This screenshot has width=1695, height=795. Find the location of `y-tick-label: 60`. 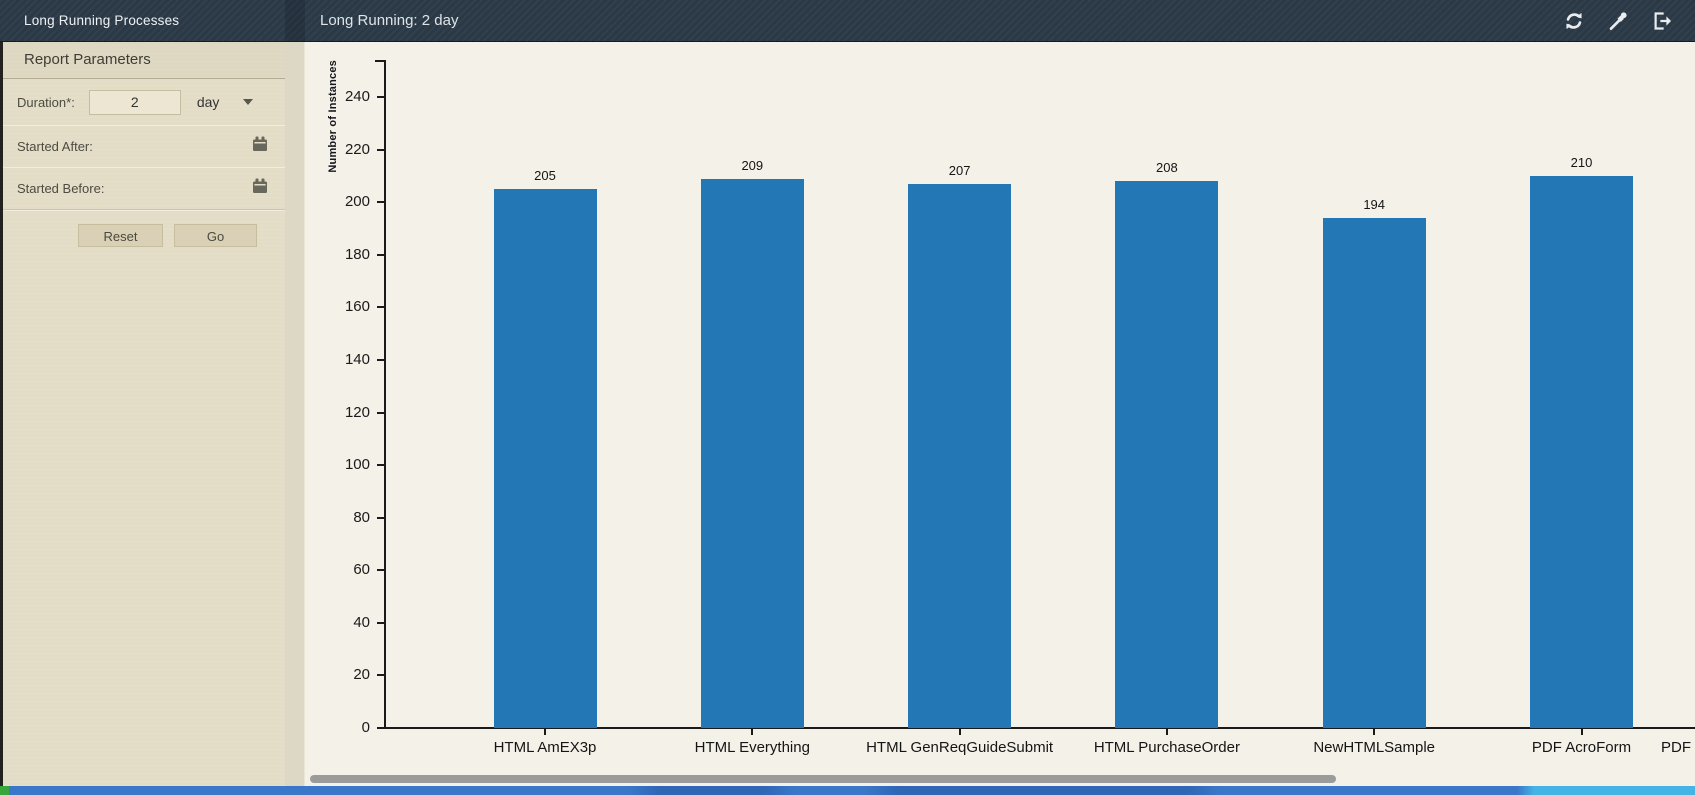

y-tick-label: 60 is located at coordinates (361, 570).